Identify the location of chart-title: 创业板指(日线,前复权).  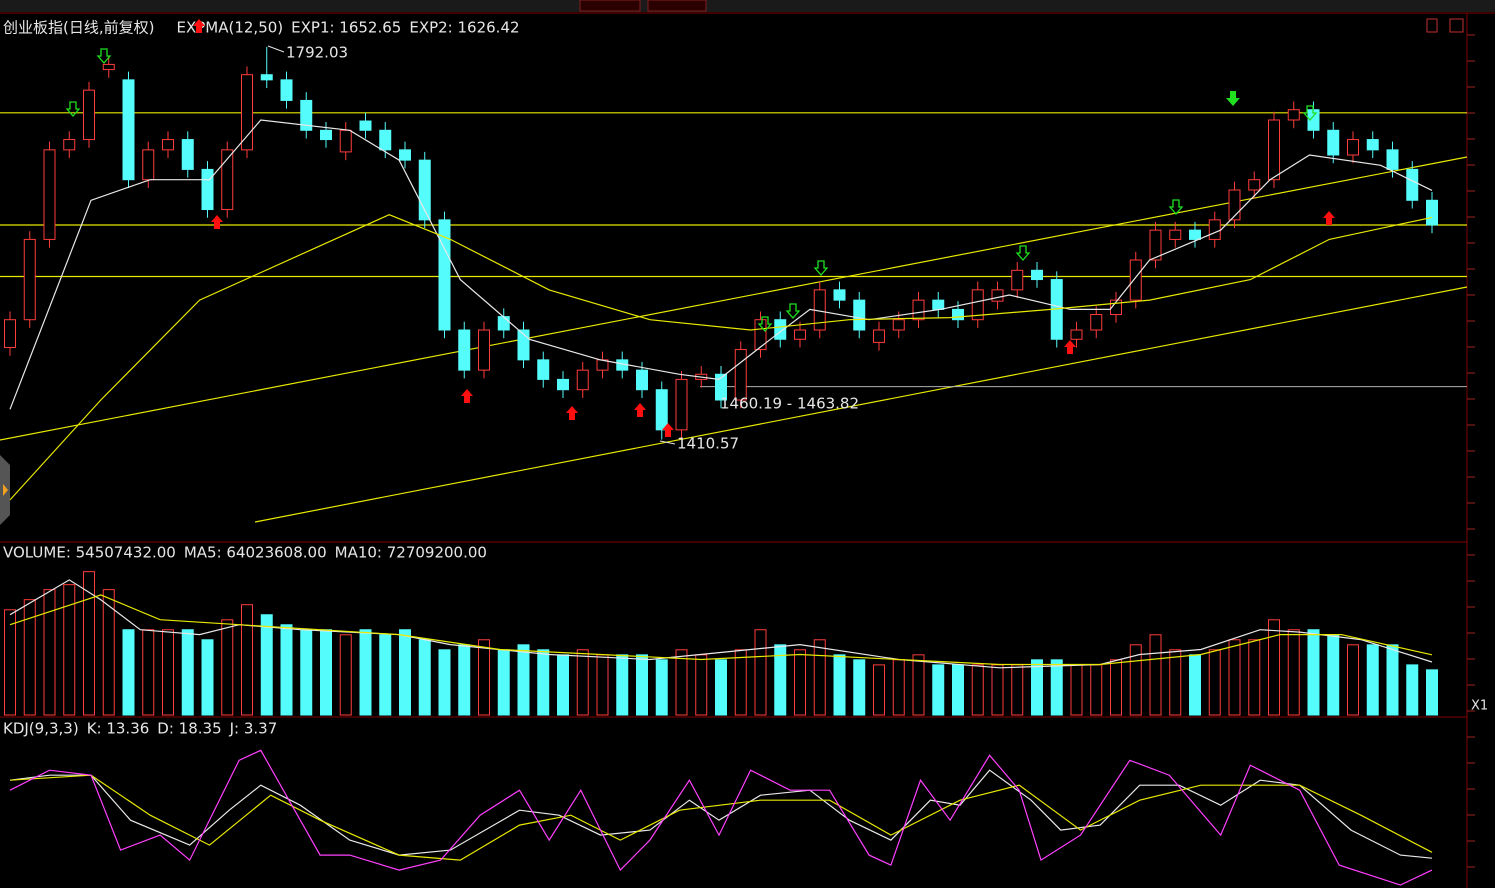
(78, 28).